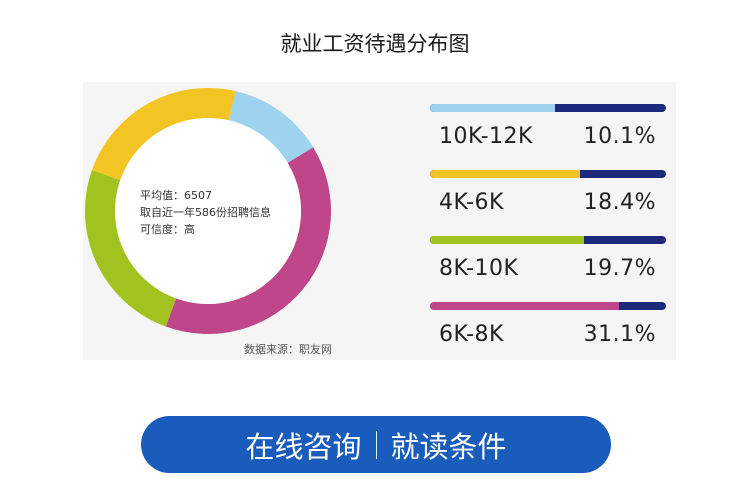  I want to click on sample-text: 取自近一年586份招聘信息, so click(205, 212).